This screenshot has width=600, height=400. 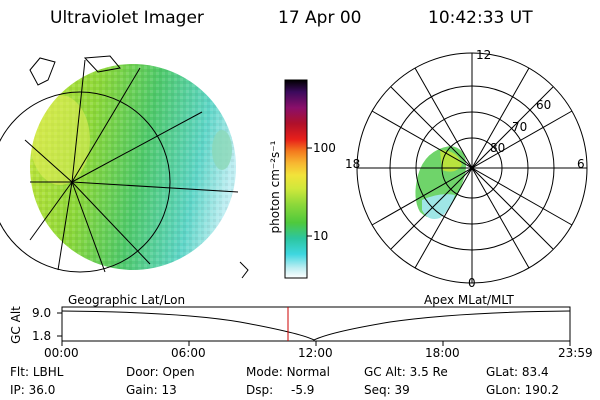 I want to click on info-gain-label: Gain:, so click(x=142, y=390).